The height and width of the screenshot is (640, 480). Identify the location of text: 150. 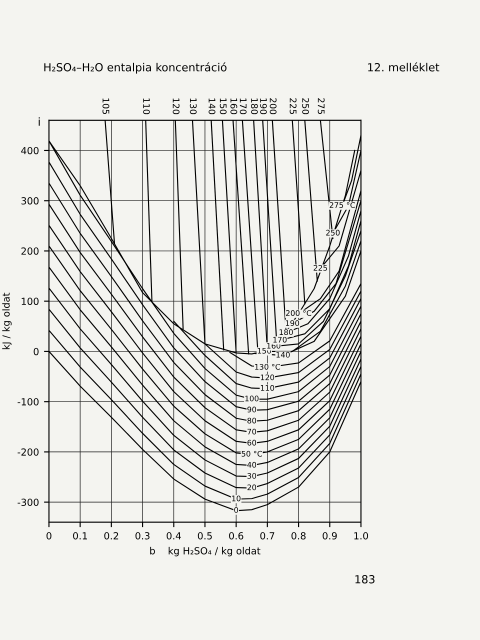
(223, 106).